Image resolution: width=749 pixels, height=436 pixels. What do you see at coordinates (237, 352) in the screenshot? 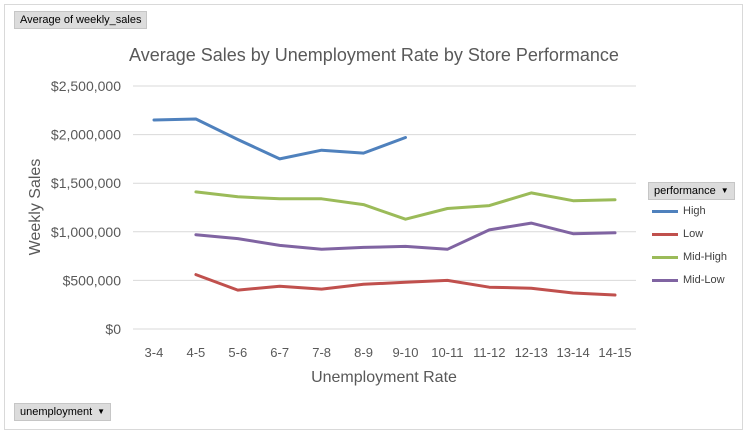
I see `x-tick-label: 5-6` at bounding box center [237, 352].